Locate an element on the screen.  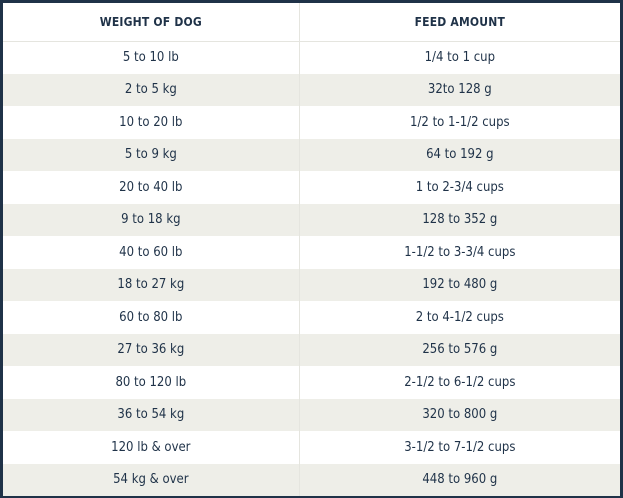
feed-amount-cell: 192 to 480 g is located at coordinates (459, 284).